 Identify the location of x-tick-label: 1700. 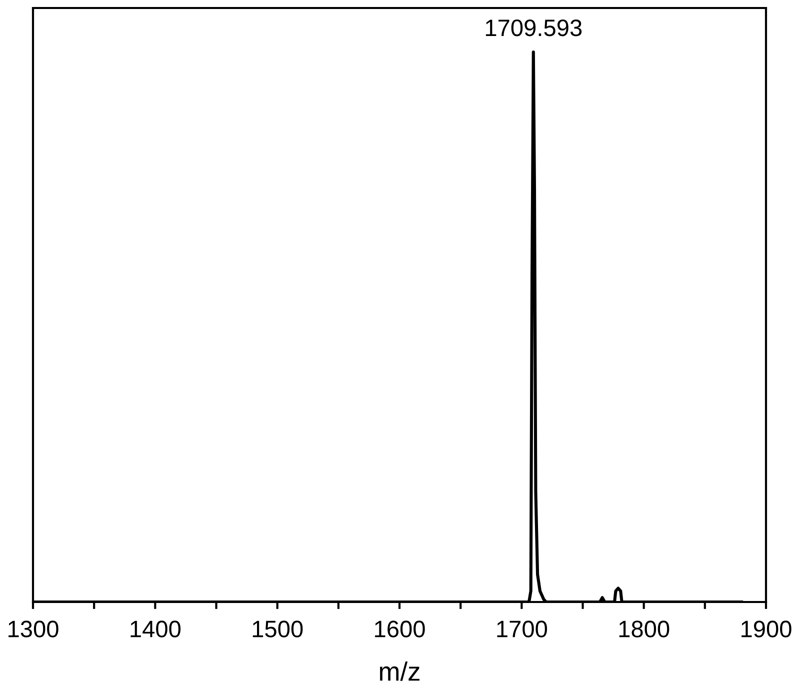
(522, 629).